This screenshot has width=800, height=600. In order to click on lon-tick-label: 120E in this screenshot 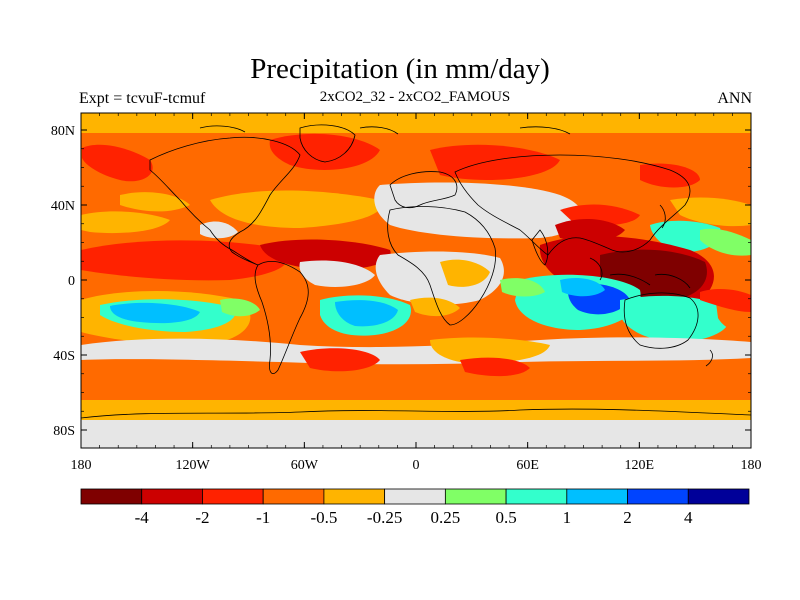, I will do `click(640, 465)`.